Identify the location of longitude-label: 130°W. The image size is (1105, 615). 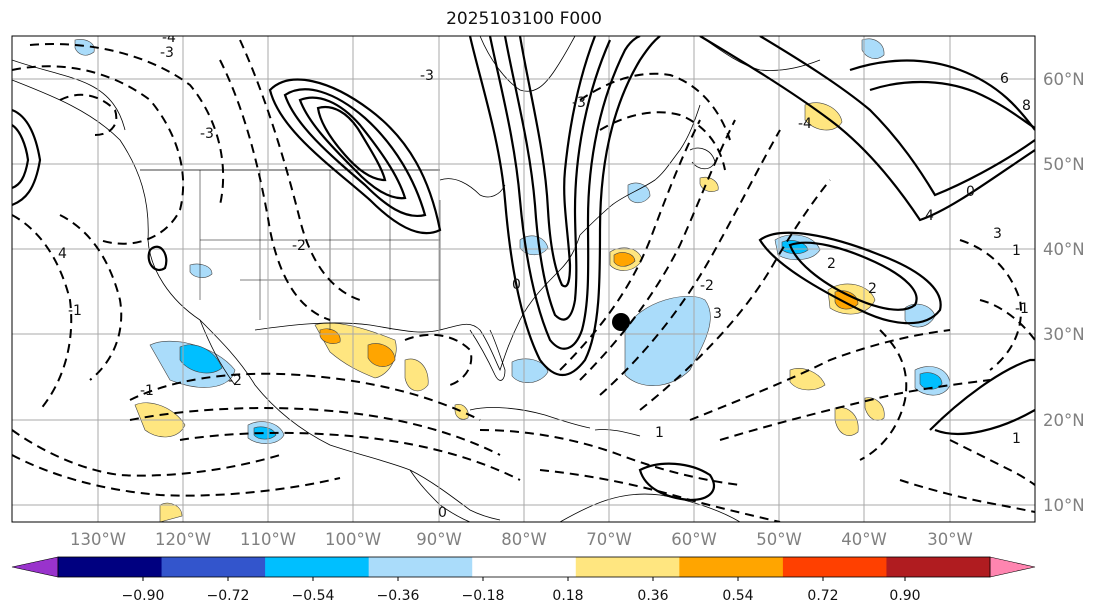
(98, 539).